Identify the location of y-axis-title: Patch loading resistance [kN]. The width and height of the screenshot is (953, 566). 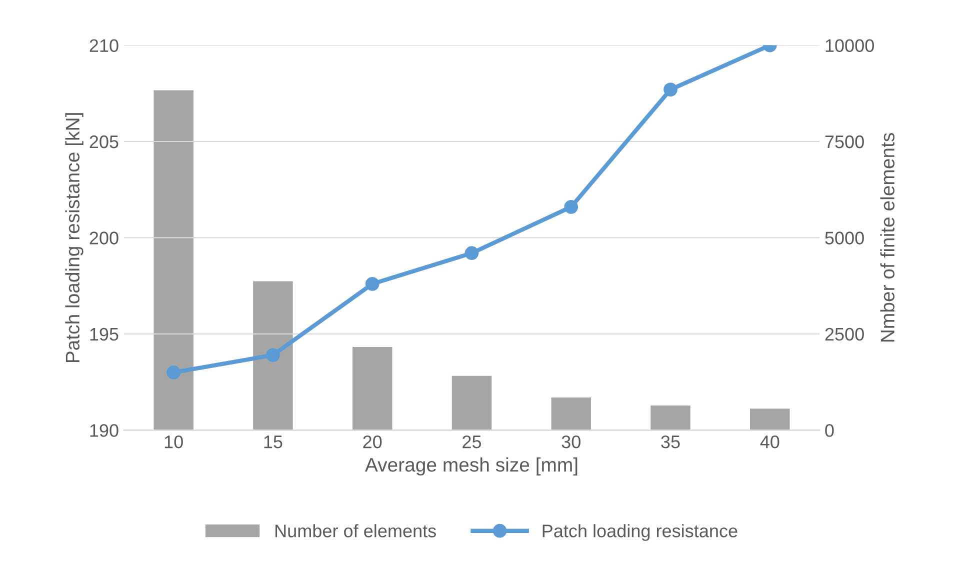
(74, 237).